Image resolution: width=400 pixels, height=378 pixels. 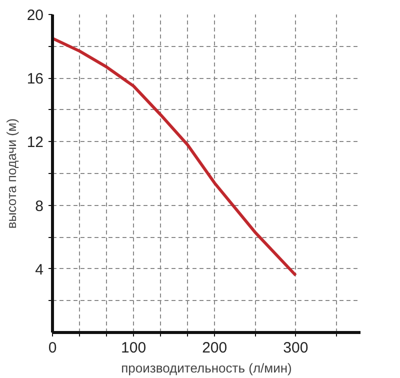 I want to click on x-tick-label: 100, so click(x=133, y=348).